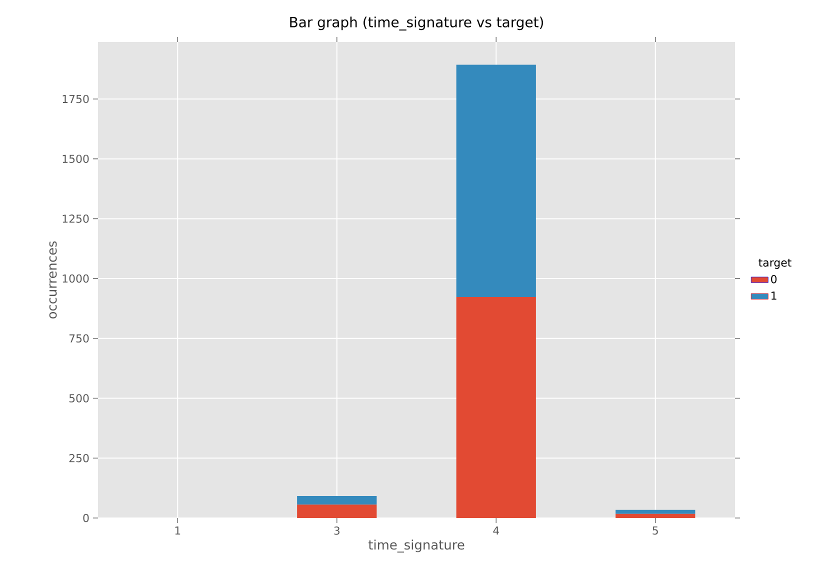 Image resolution: width=816 pixels, height=582 pixels. Describe the element at coordinates (496, 530) in the screenshot. I see `x-tick-label: 4` at that location.